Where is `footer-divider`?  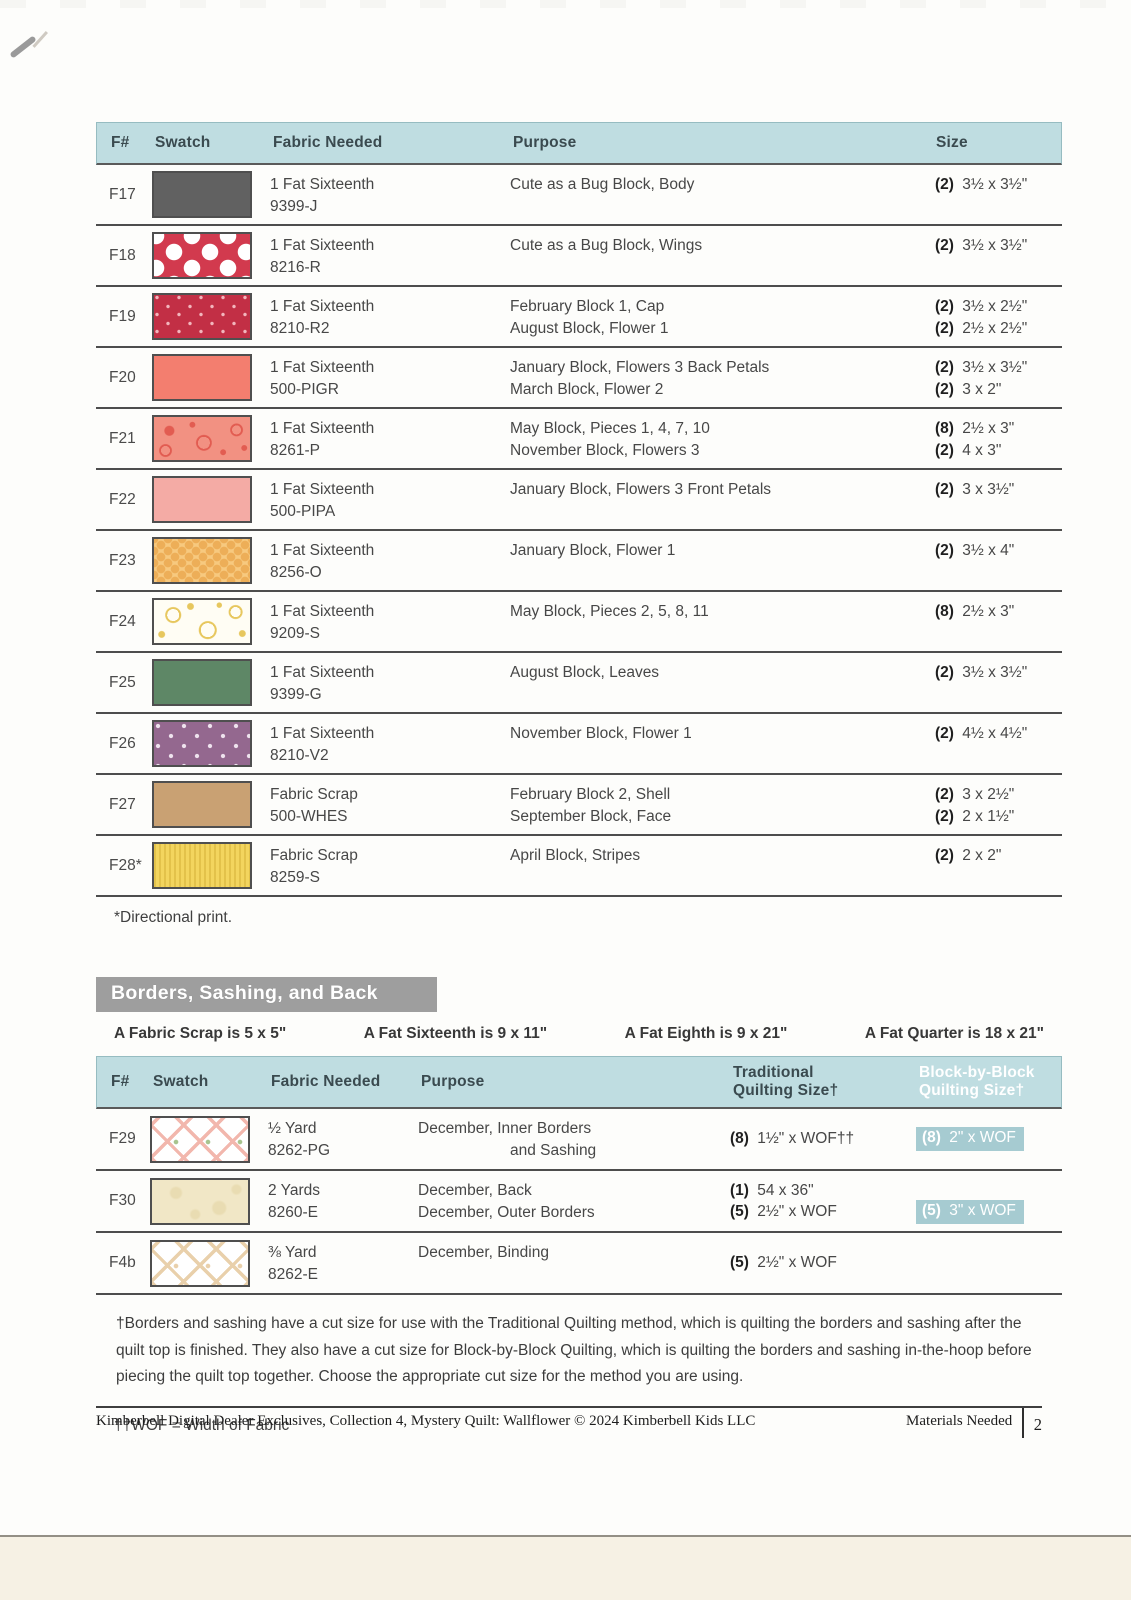
footer-divider is located at coordinates (1023, 1423).